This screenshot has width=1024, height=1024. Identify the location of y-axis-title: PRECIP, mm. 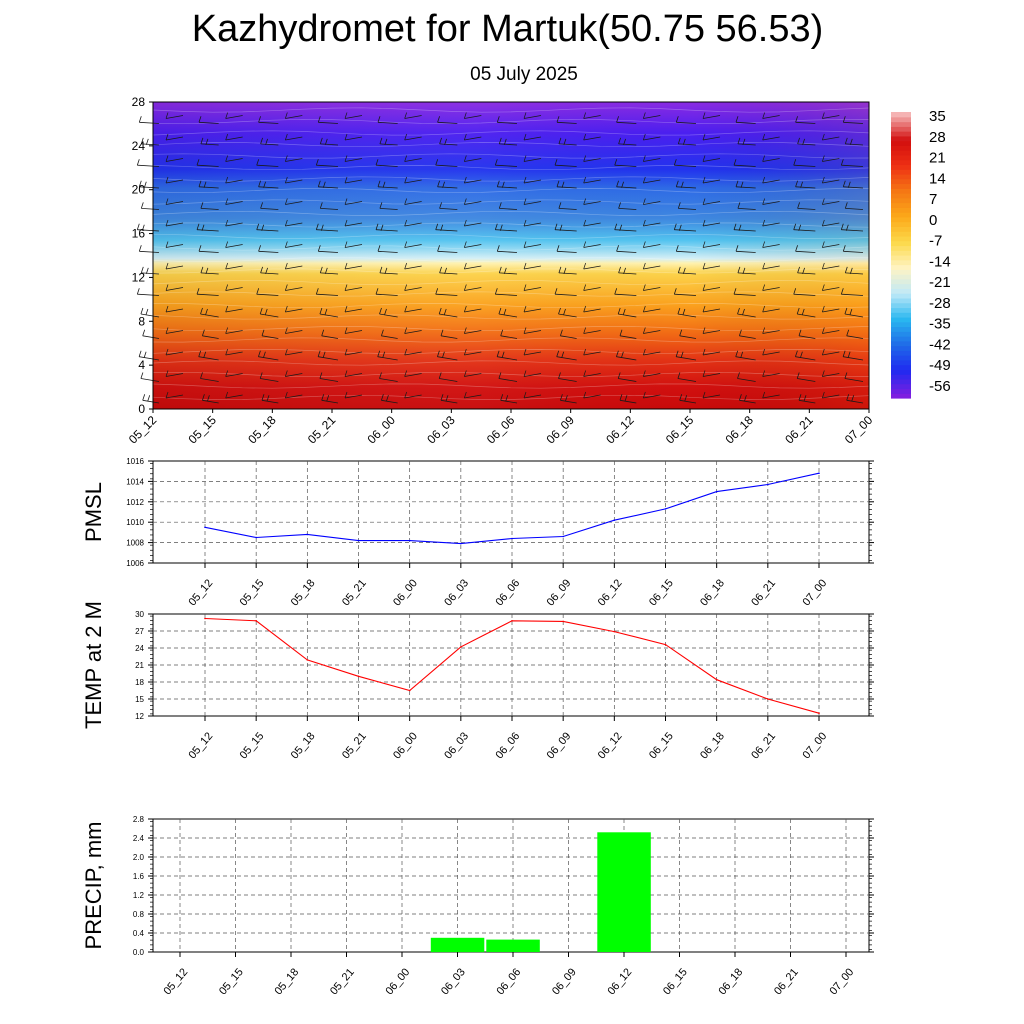
(93, 886).